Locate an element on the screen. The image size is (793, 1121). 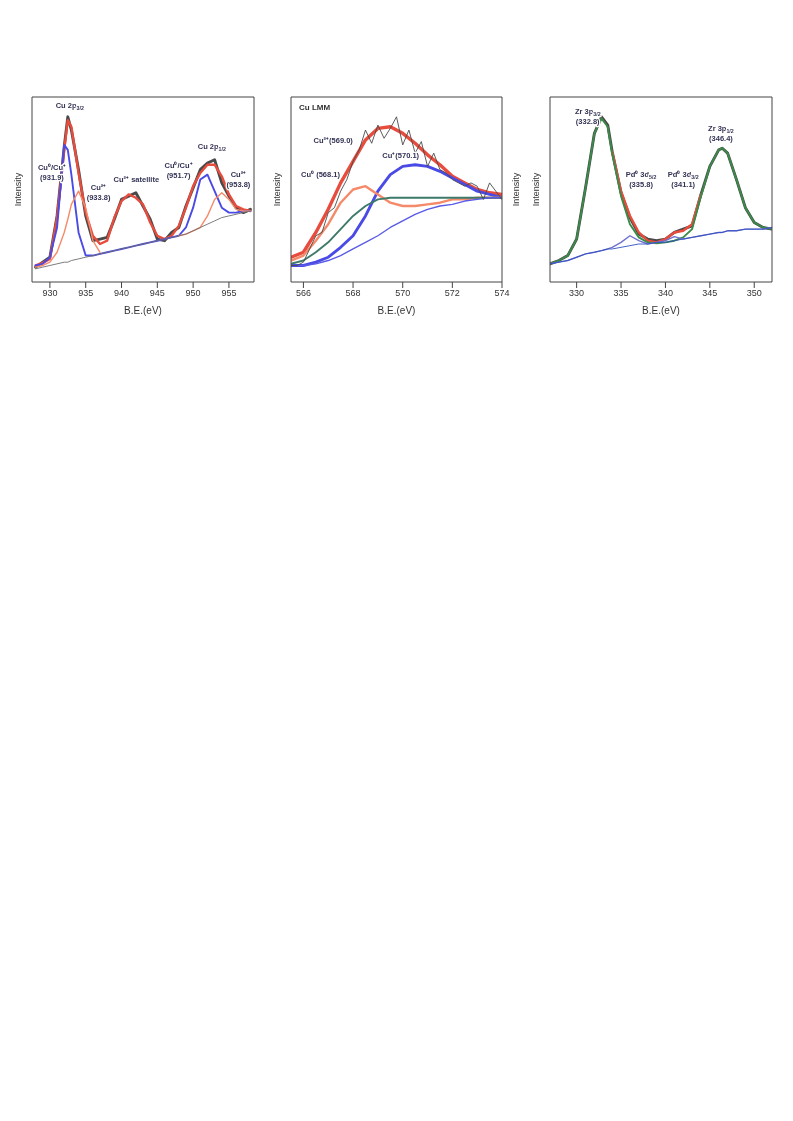
x-tick-label: 330 is located at coordinates (577, 293).